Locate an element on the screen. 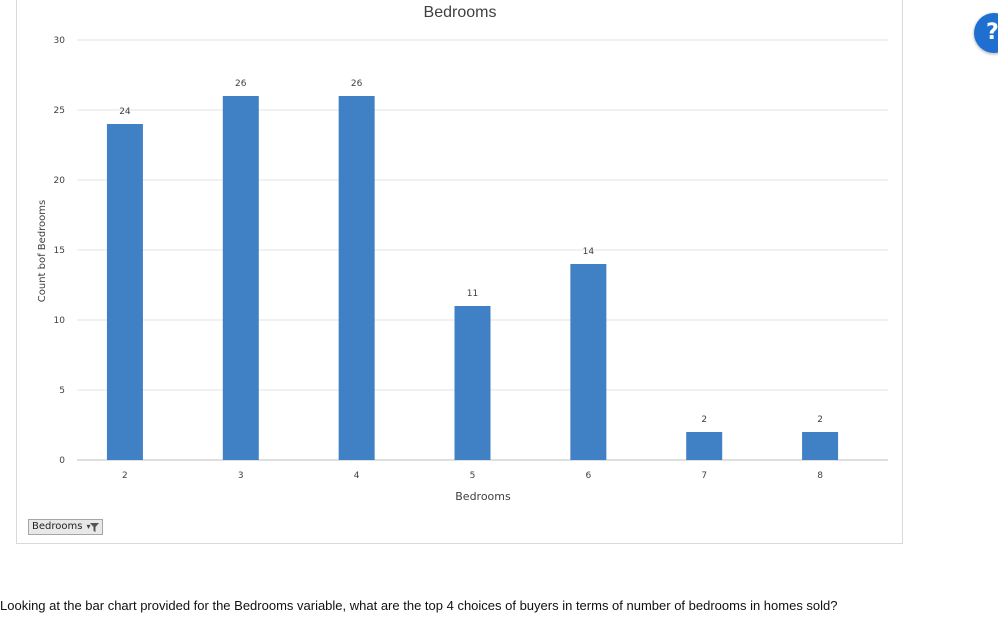 The height and width of the screenshot is (637, 998). y-tick-label: 0 is located at coordinates (62, 461).